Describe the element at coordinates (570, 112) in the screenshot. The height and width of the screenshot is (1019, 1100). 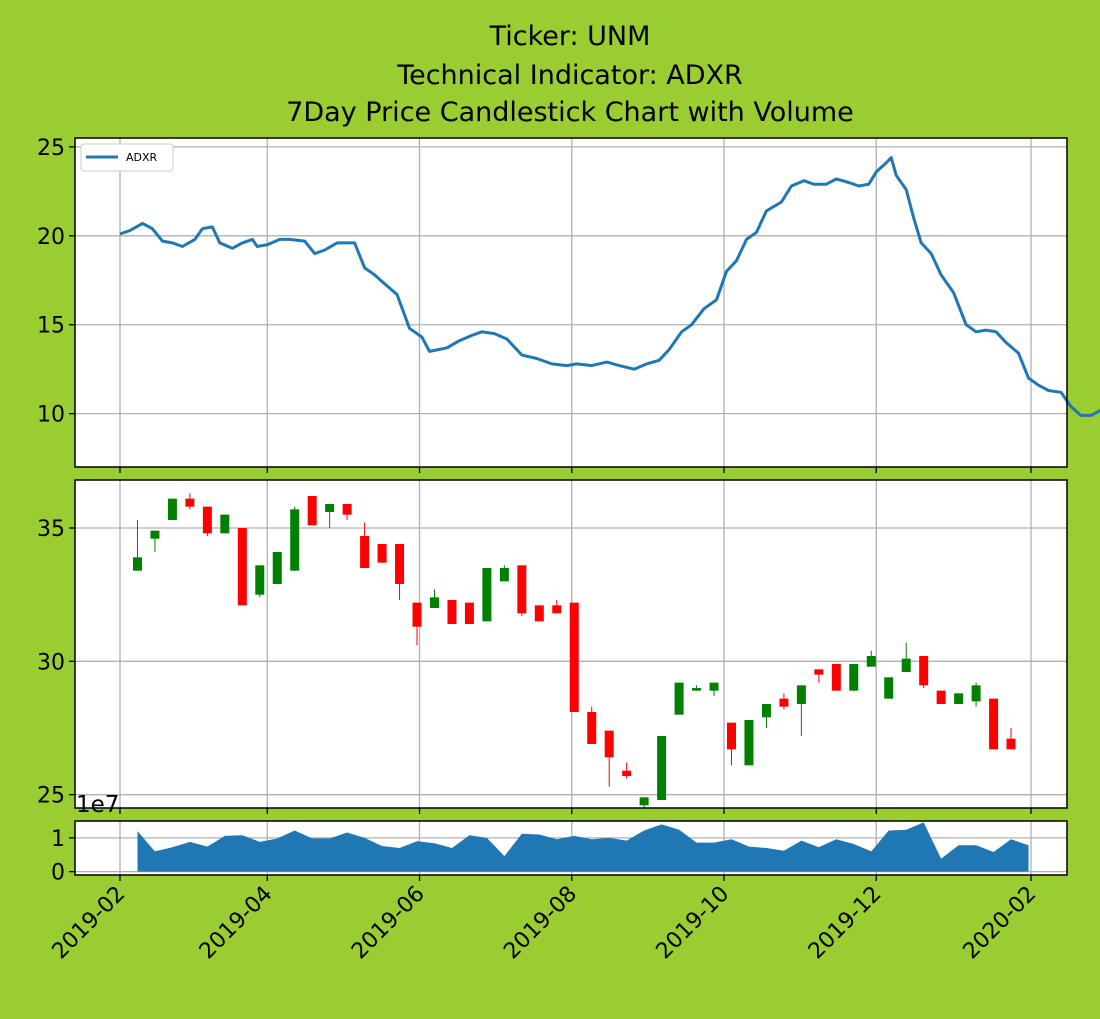
I see `chart-title-line-3: 7Day Price Candlestick Chart with Volume` at that location.